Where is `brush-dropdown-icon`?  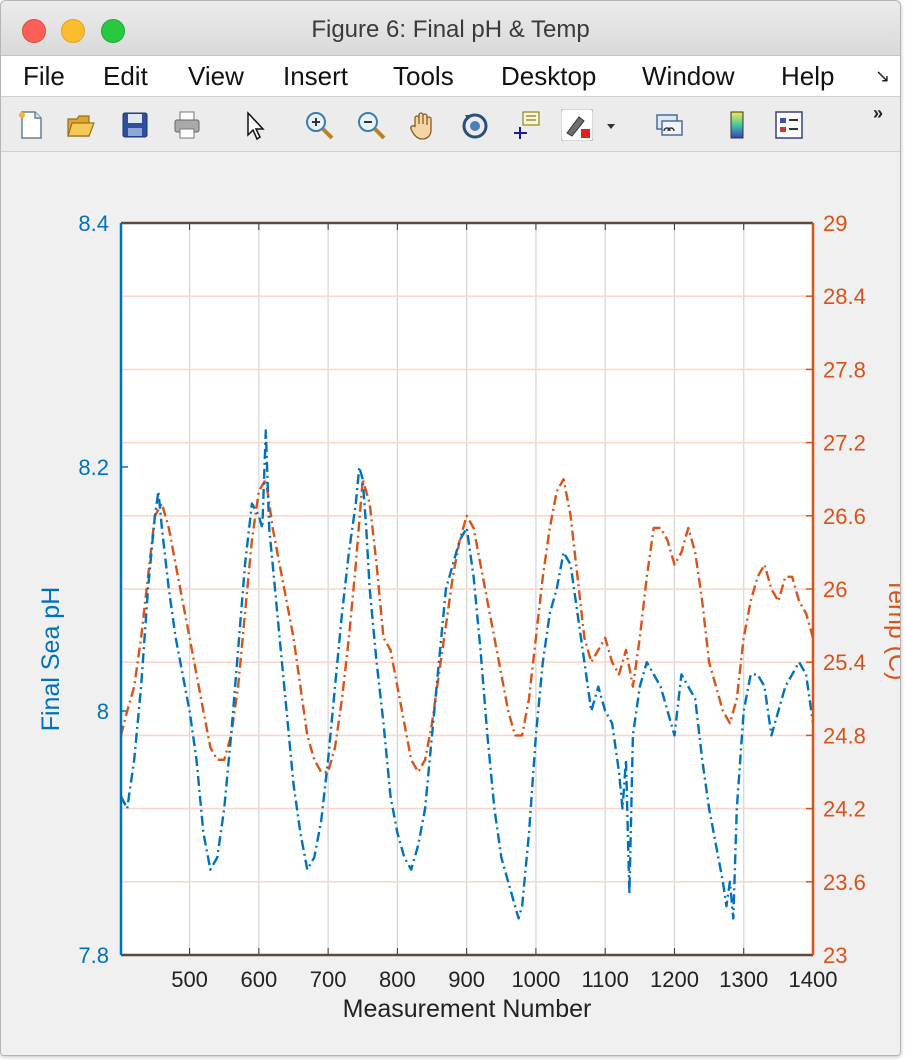 brush-dropdown-icon is located at coordinates (611, 125).